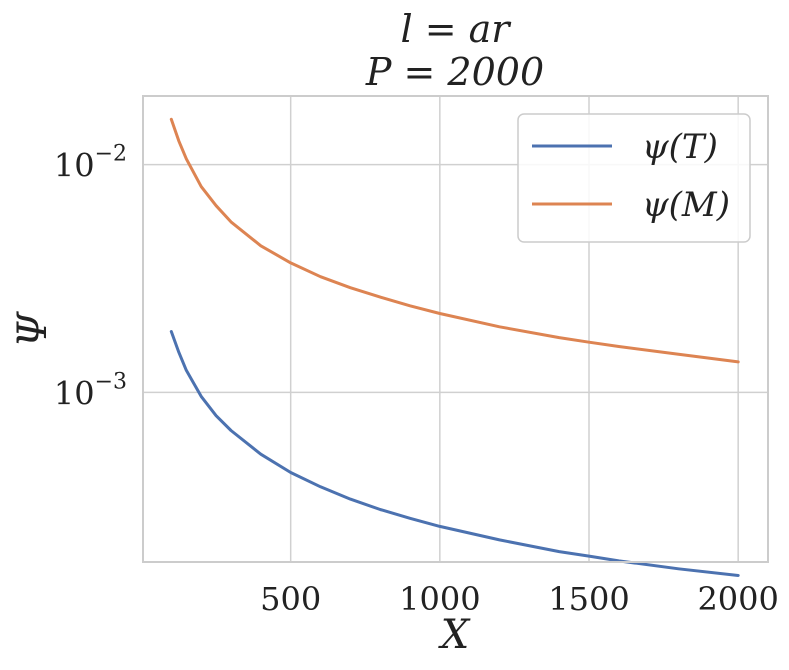  What do you see at coordinates (457, 29) in the screenshot?
I see `chart-title-line-1: l = ar` at bounding box center [457, 29].